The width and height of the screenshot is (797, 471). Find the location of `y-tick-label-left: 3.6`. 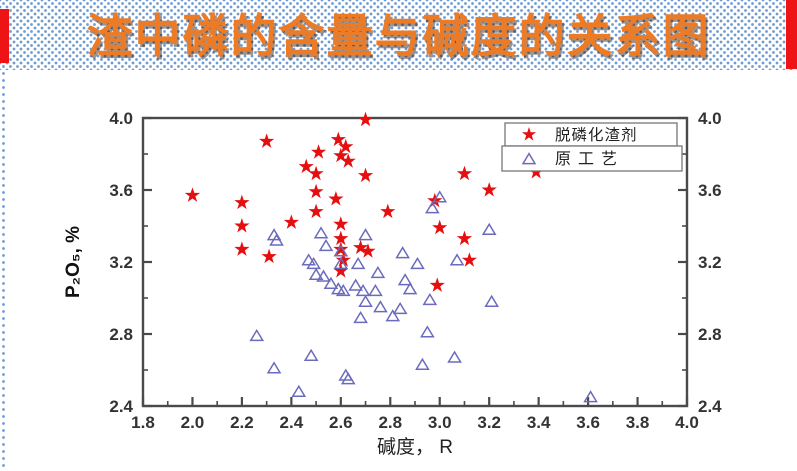

y-tick-label-left: 3.6 is located at coordinates (121, 190).